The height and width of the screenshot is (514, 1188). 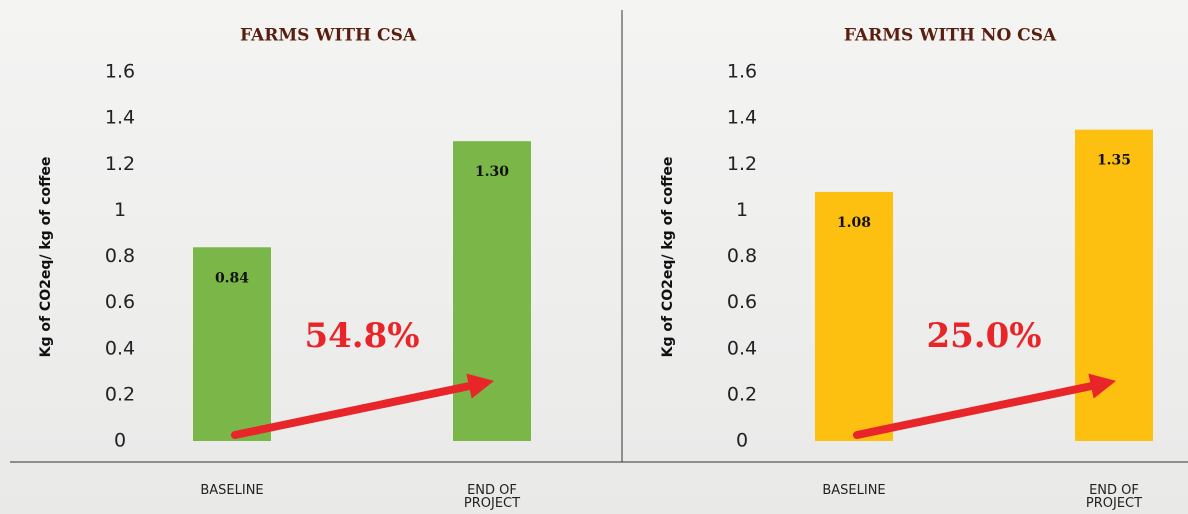 I want to click on chart-title: FARMS WITH NO CSA, so click(x=950, y=36).